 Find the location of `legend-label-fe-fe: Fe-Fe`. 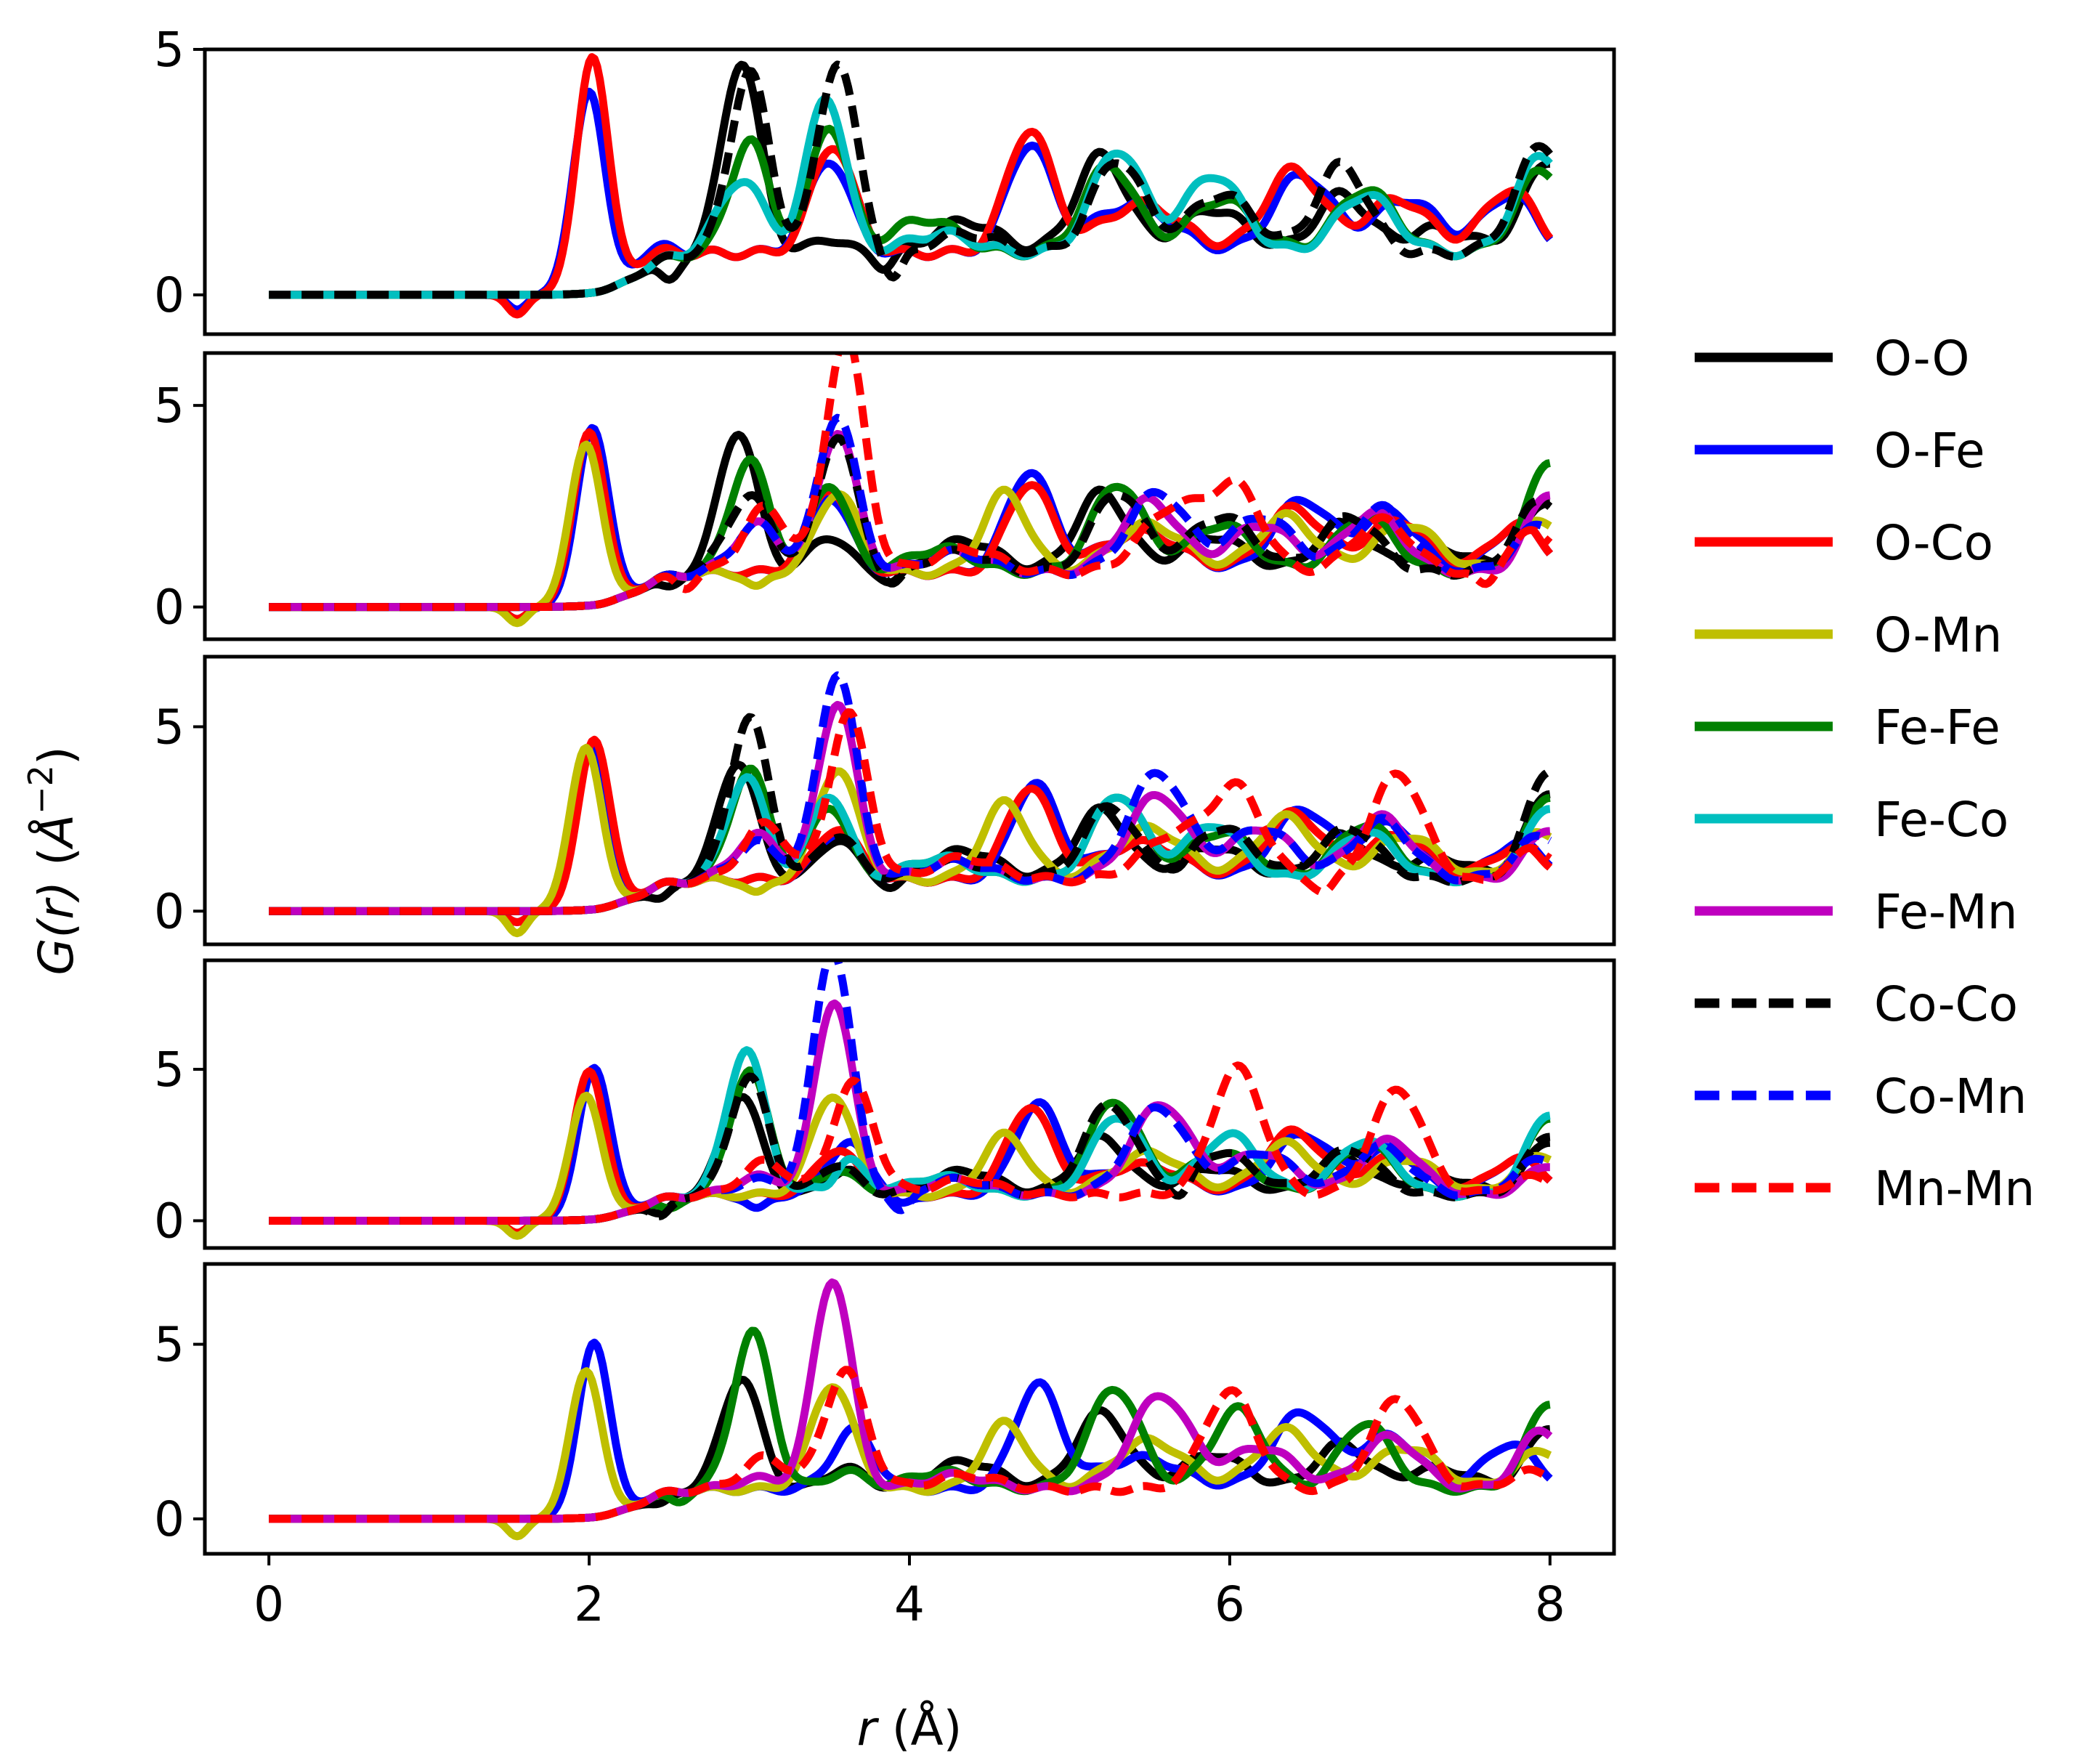

legend-label-fe-fe: Fe-Fe is located at coordinates (1937, 727).